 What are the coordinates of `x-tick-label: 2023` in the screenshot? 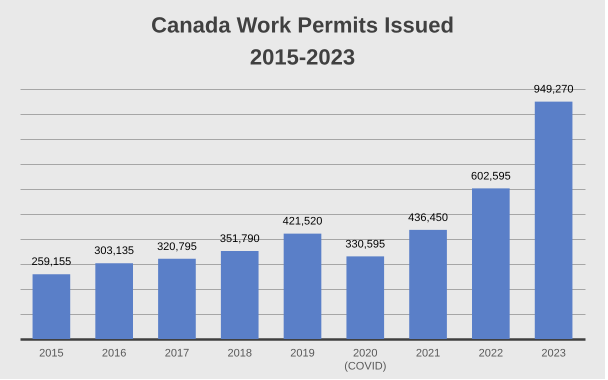 It's located at (553, 354).